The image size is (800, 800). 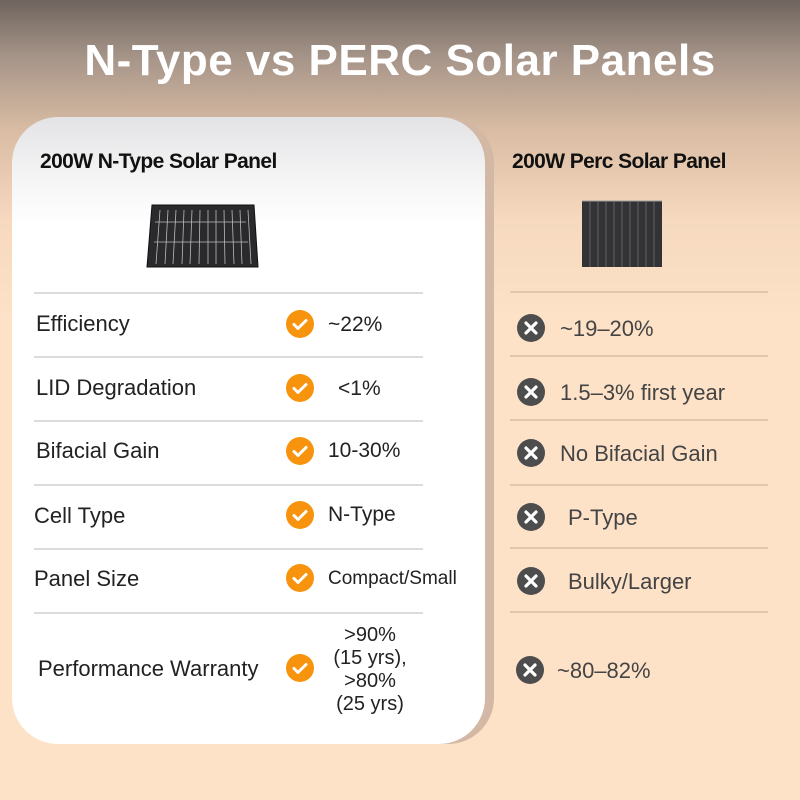 I want to click on perc-heading: 200W Perc Solar Panel, so click(x=619, y=161).